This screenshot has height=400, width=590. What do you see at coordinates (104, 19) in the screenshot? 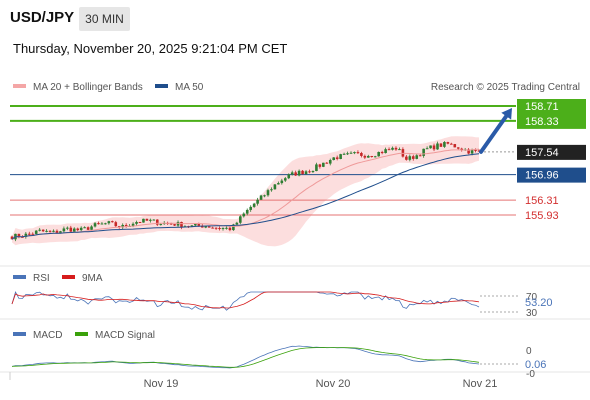
I see `interval-button: 30 MIN` at bounding box center [104, 19].